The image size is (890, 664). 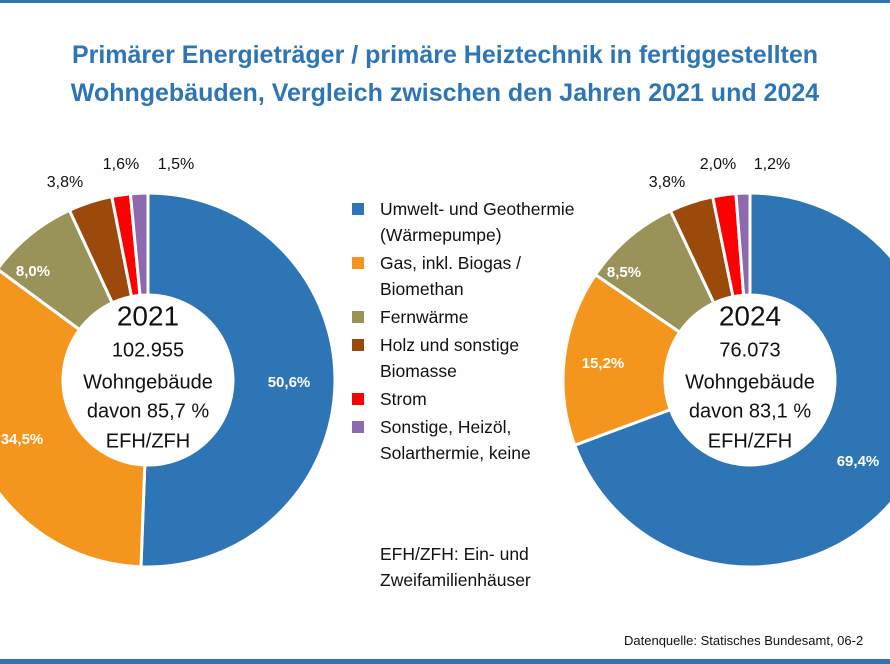 What do you see at coordinates (624, 272) in the screenshot?
I see `data-label-2024: 8,5%` at bounding box center [624, 272].